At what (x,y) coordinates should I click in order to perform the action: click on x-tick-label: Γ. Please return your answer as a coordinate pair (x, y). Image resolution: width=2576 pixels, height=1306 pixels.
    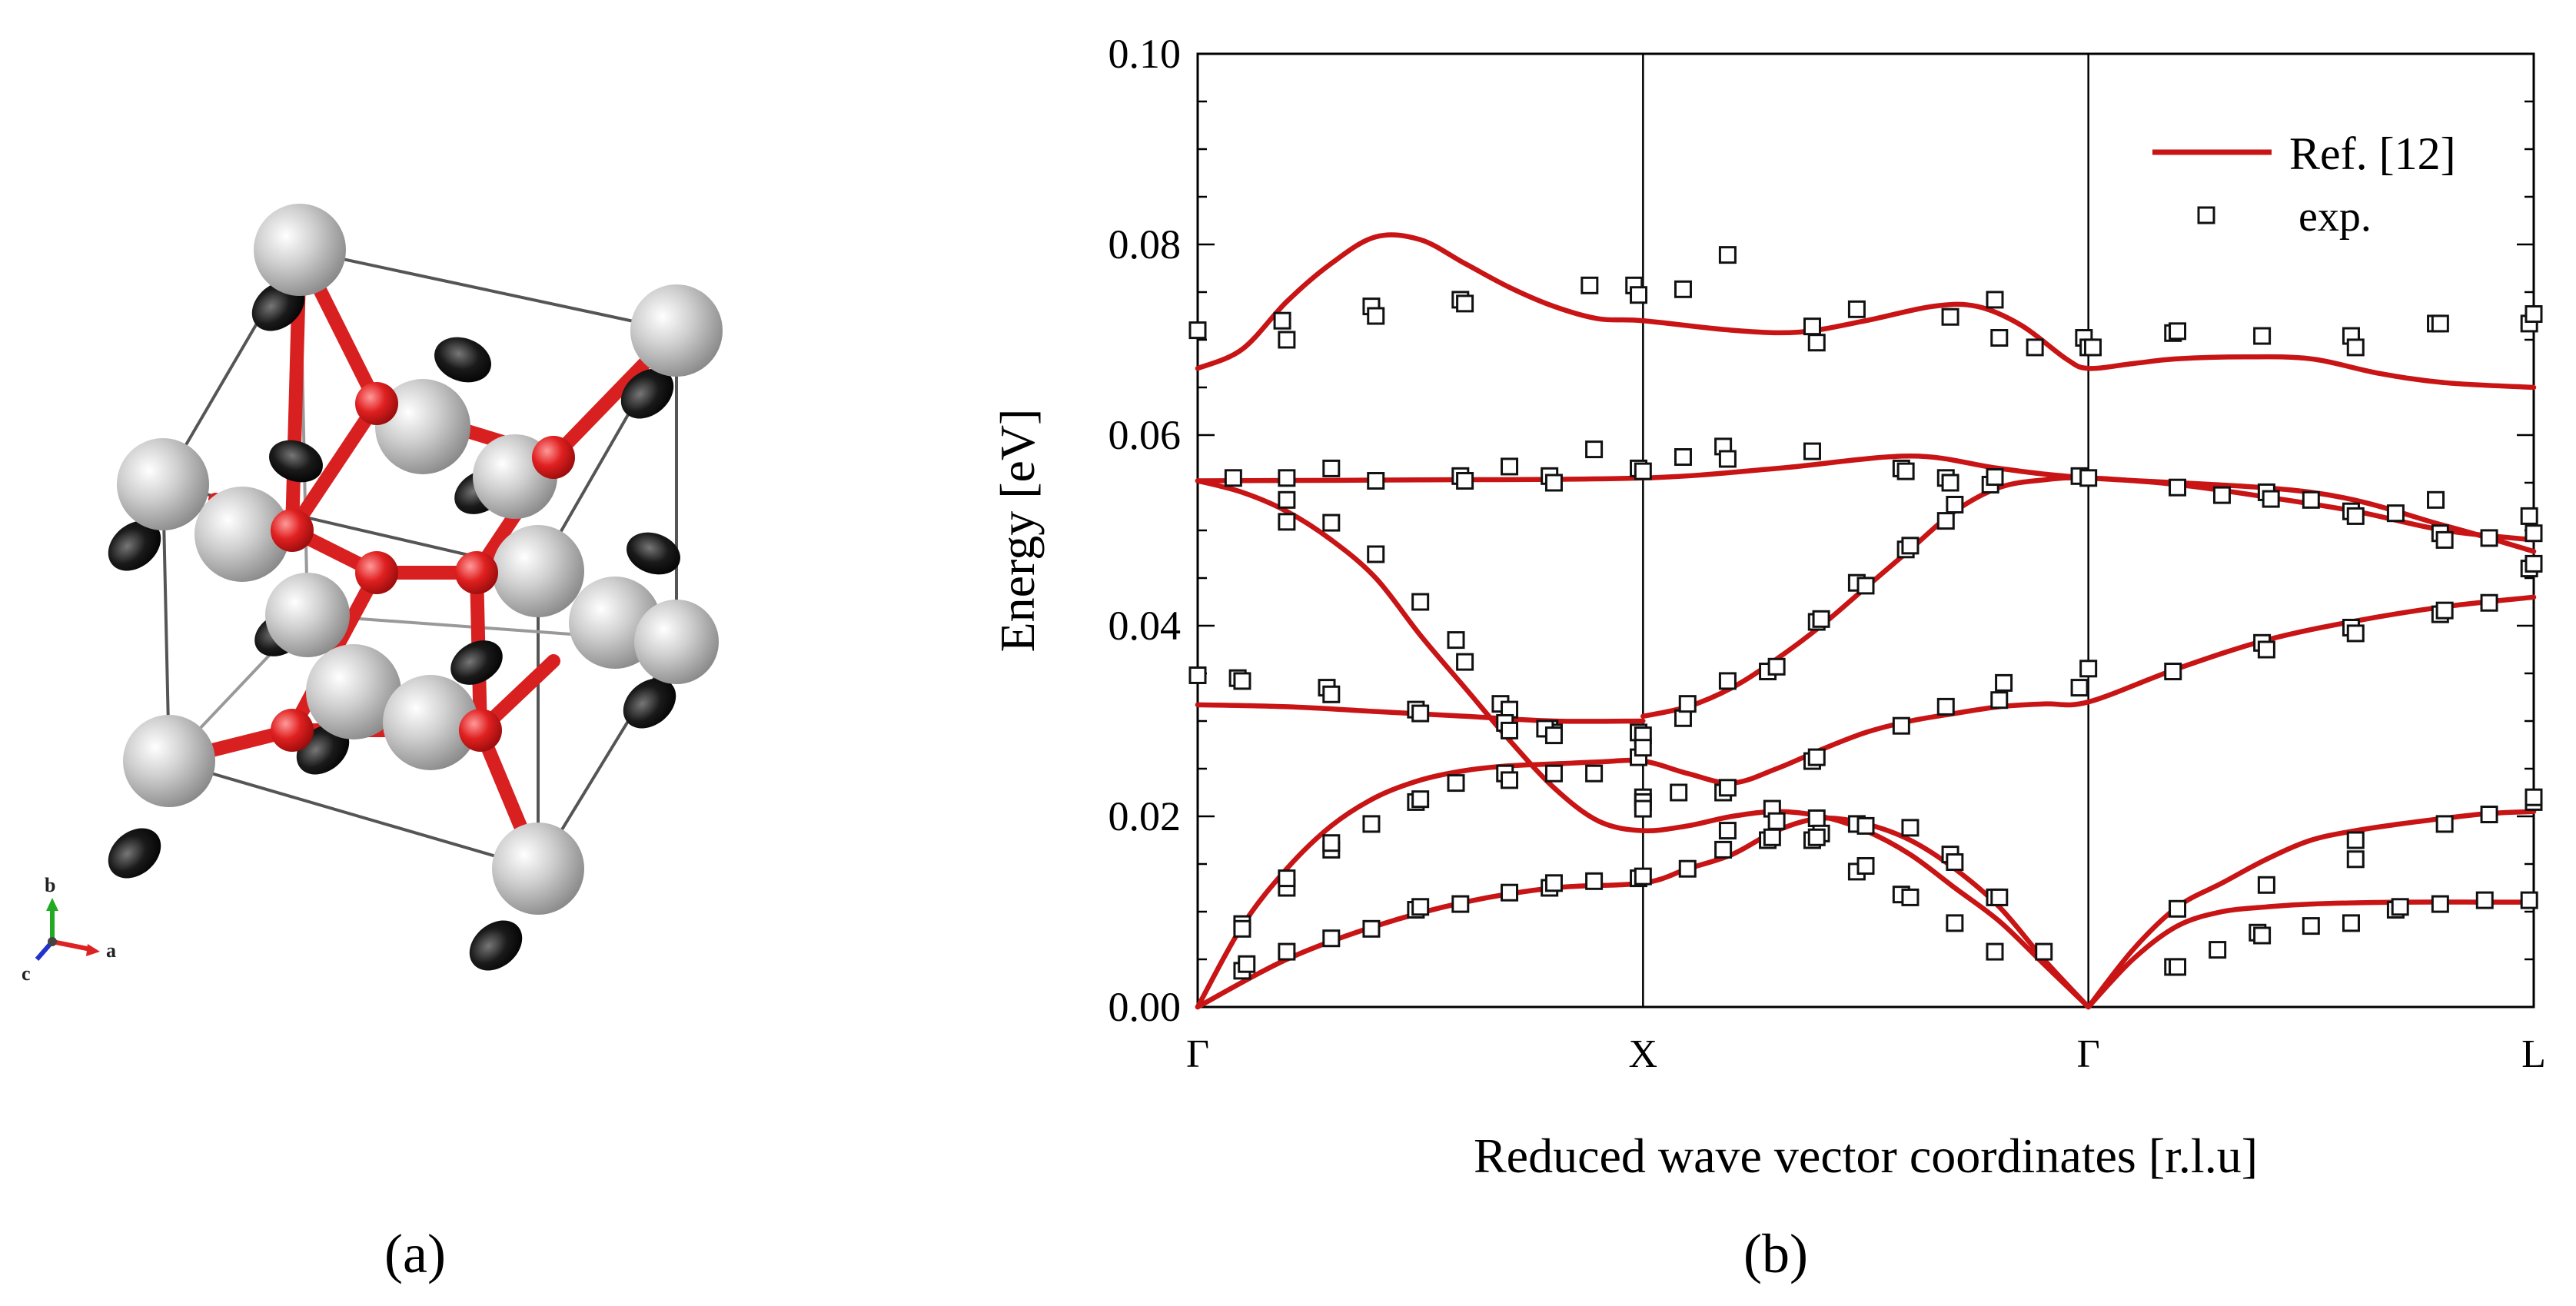
    Looking at the image, I should click on (2088, 1054).